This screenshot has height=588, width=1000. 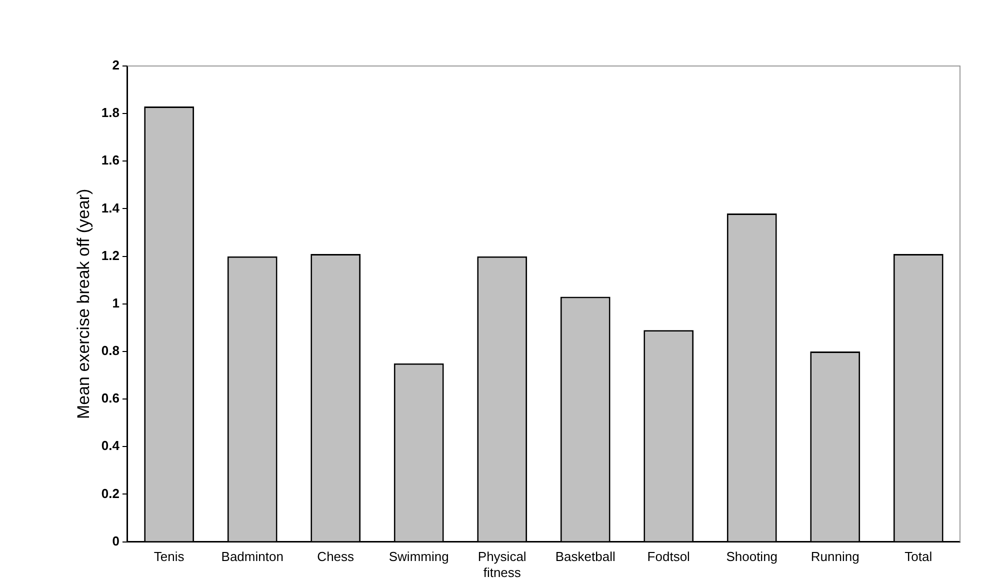 What do you see at coordinates (336, 556) in the screenshot?
I see `x-tick-label: Chess` at bounding box center [336, 556].